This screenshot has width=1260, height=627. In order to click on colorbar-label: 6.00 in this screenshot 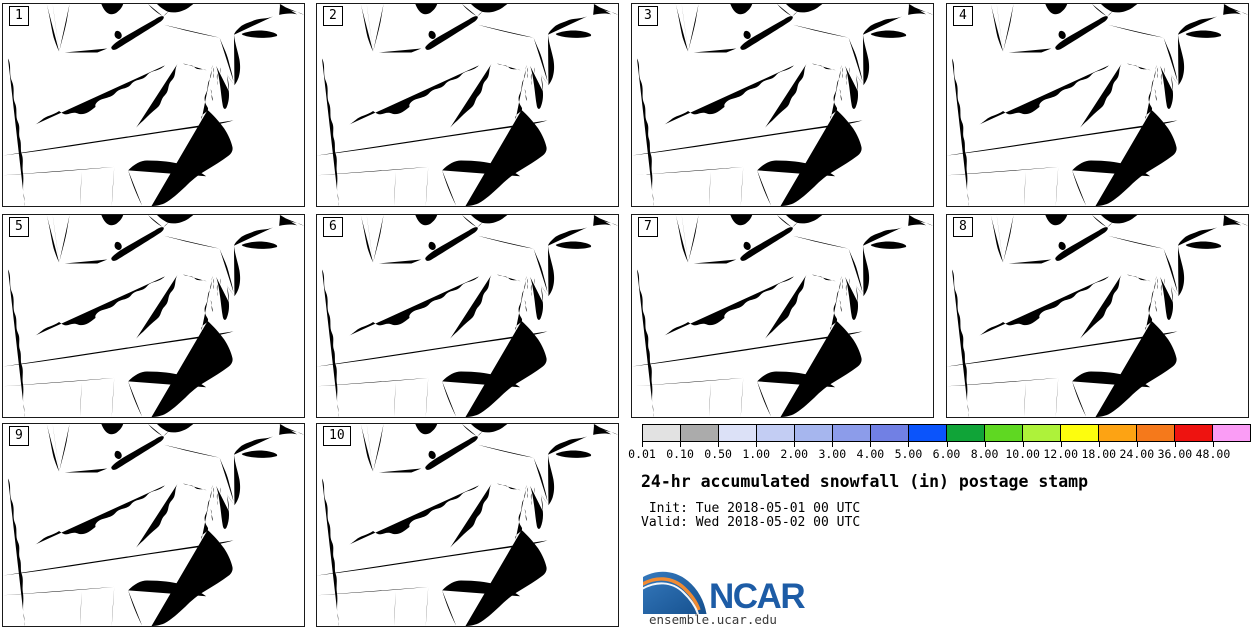, I will do `click(946, 454)`.